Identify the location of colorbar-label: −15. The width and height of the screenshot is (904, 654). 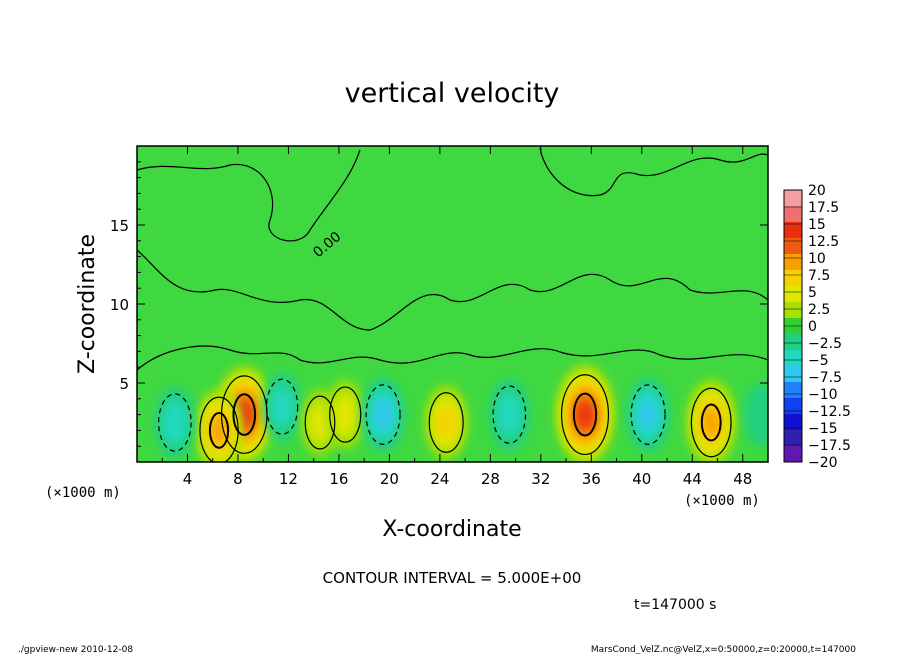
(823, 429).